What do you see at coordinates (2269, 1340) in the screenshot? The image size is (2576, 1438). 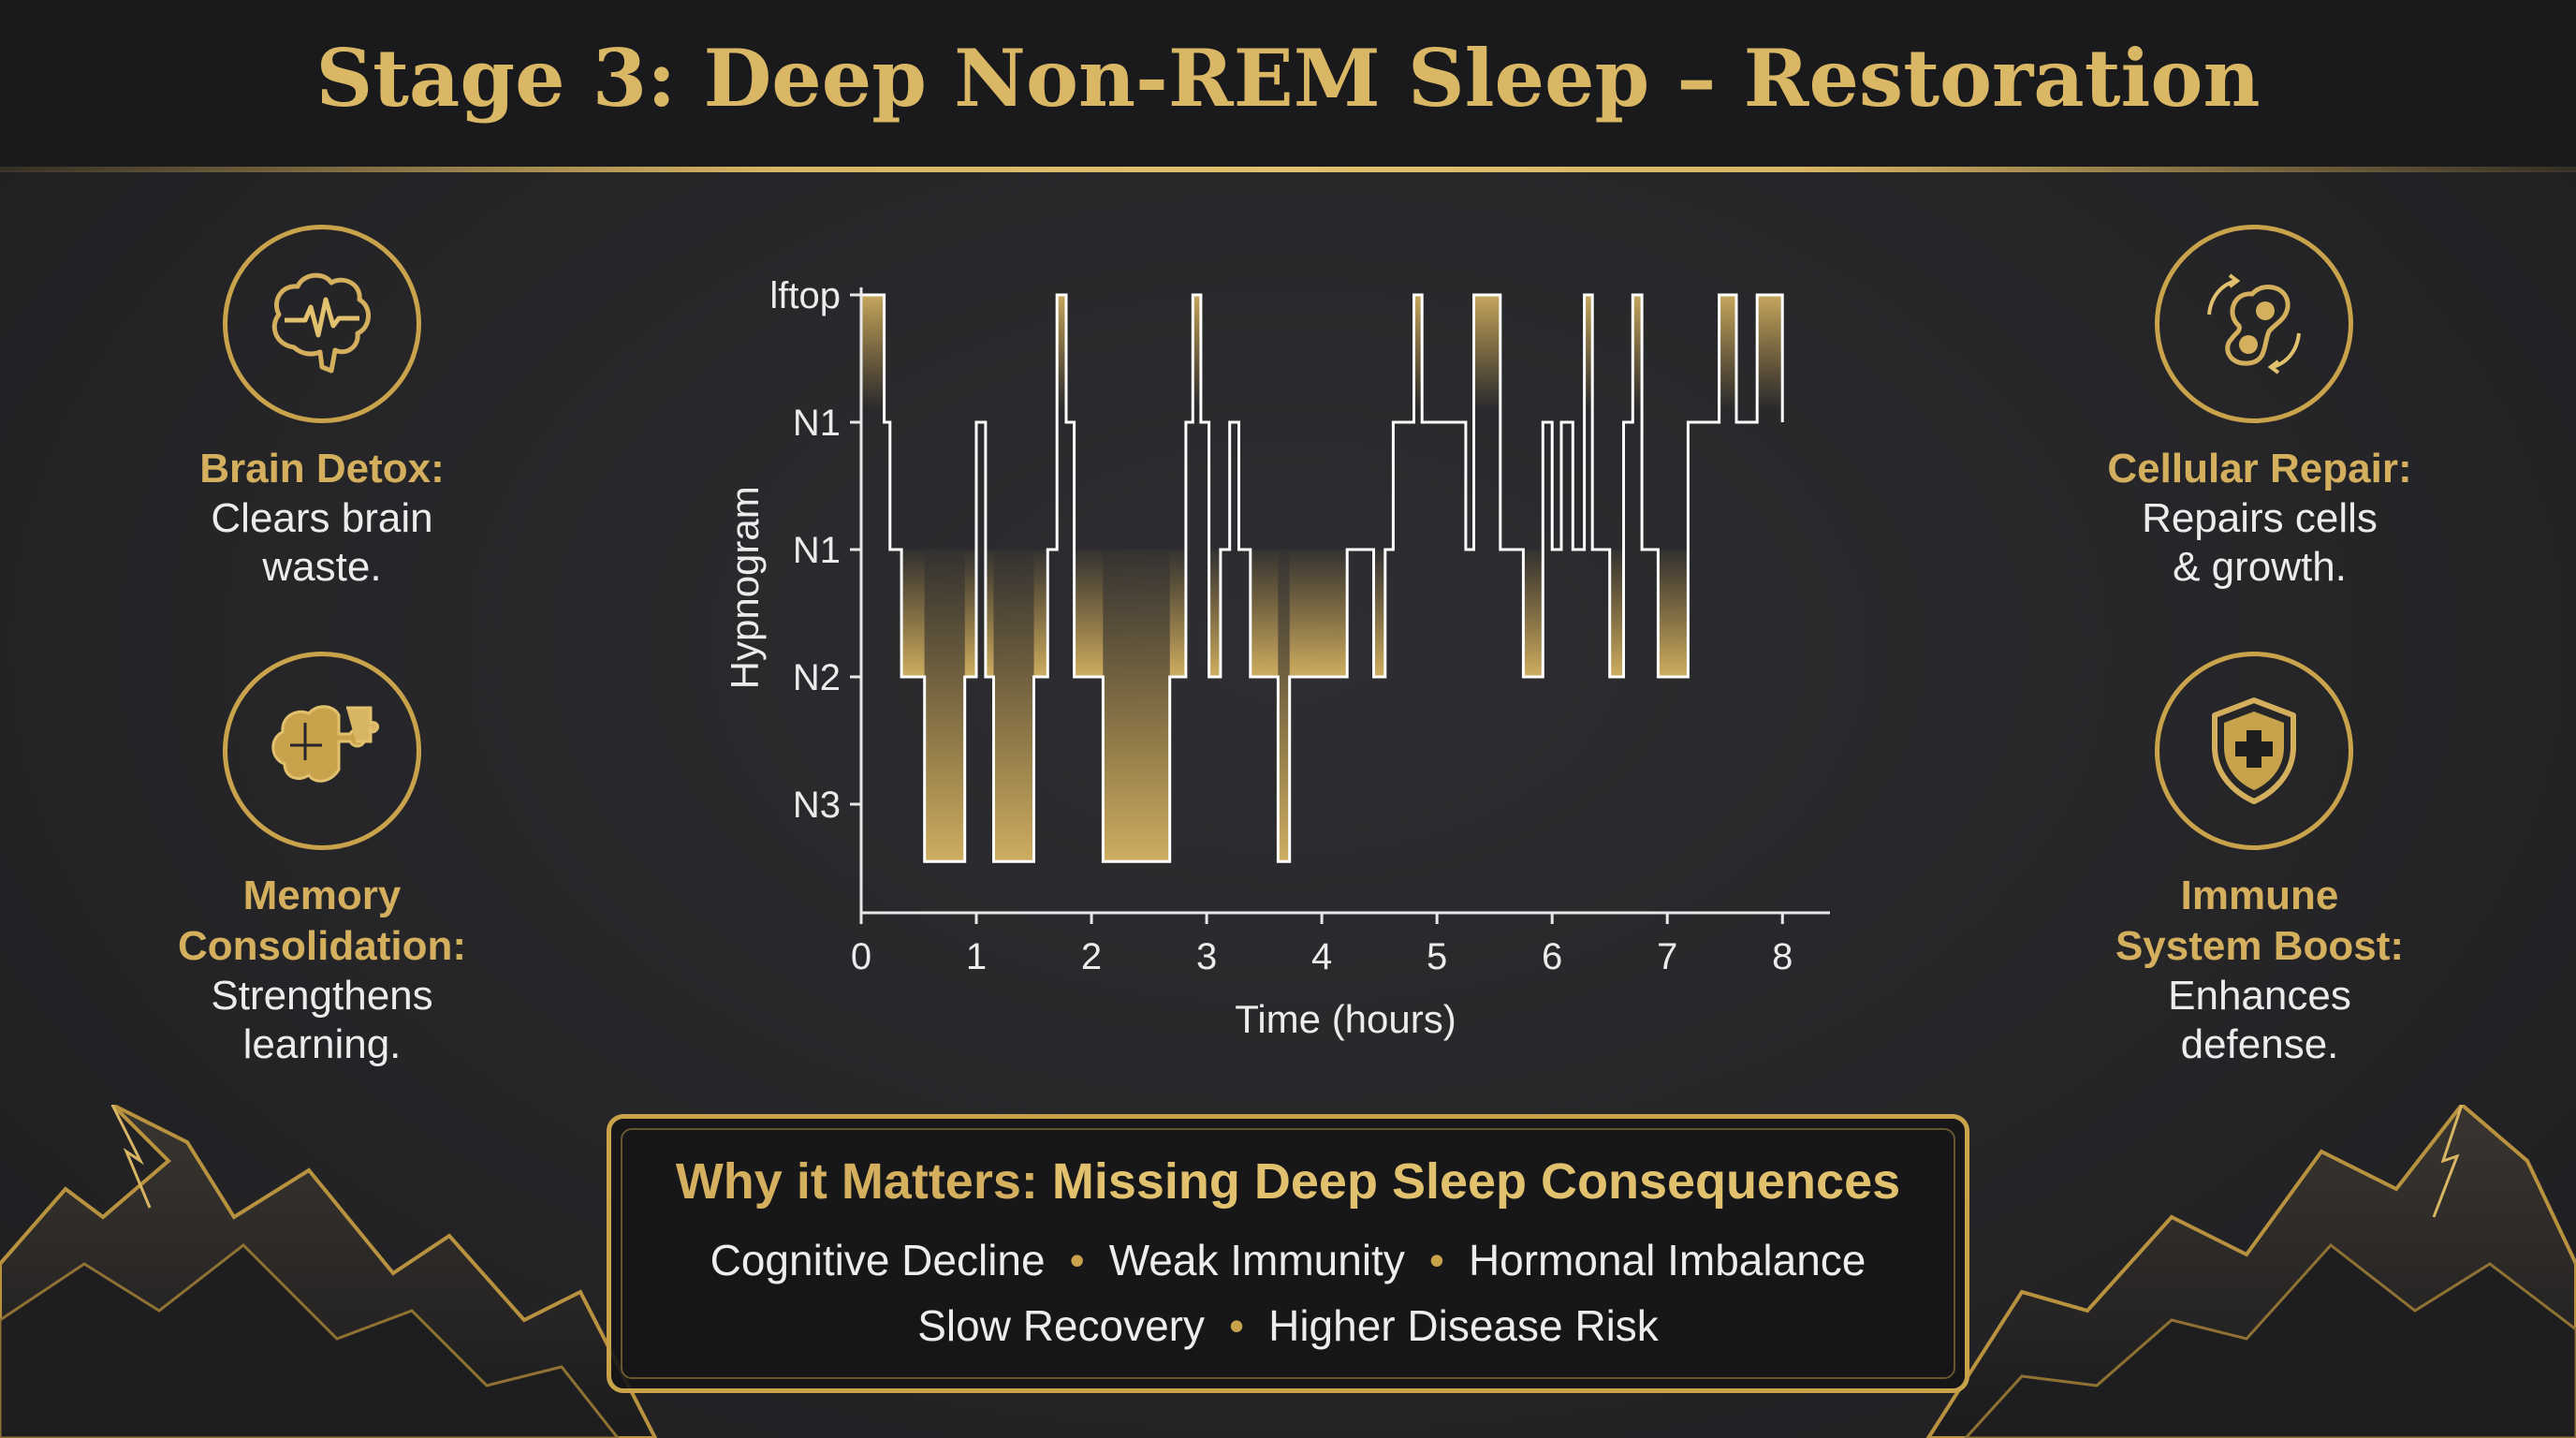 I see `mountain-right-back` at bounding box center [2269, 1340].